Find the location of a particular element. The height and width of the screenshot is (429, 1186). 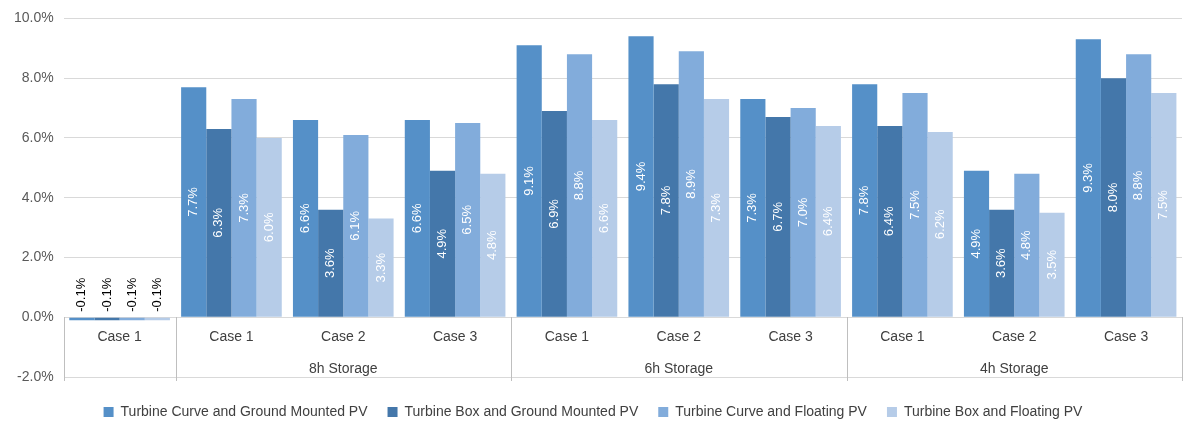

data-label: 7.0% is located at coordinates (802, 212).